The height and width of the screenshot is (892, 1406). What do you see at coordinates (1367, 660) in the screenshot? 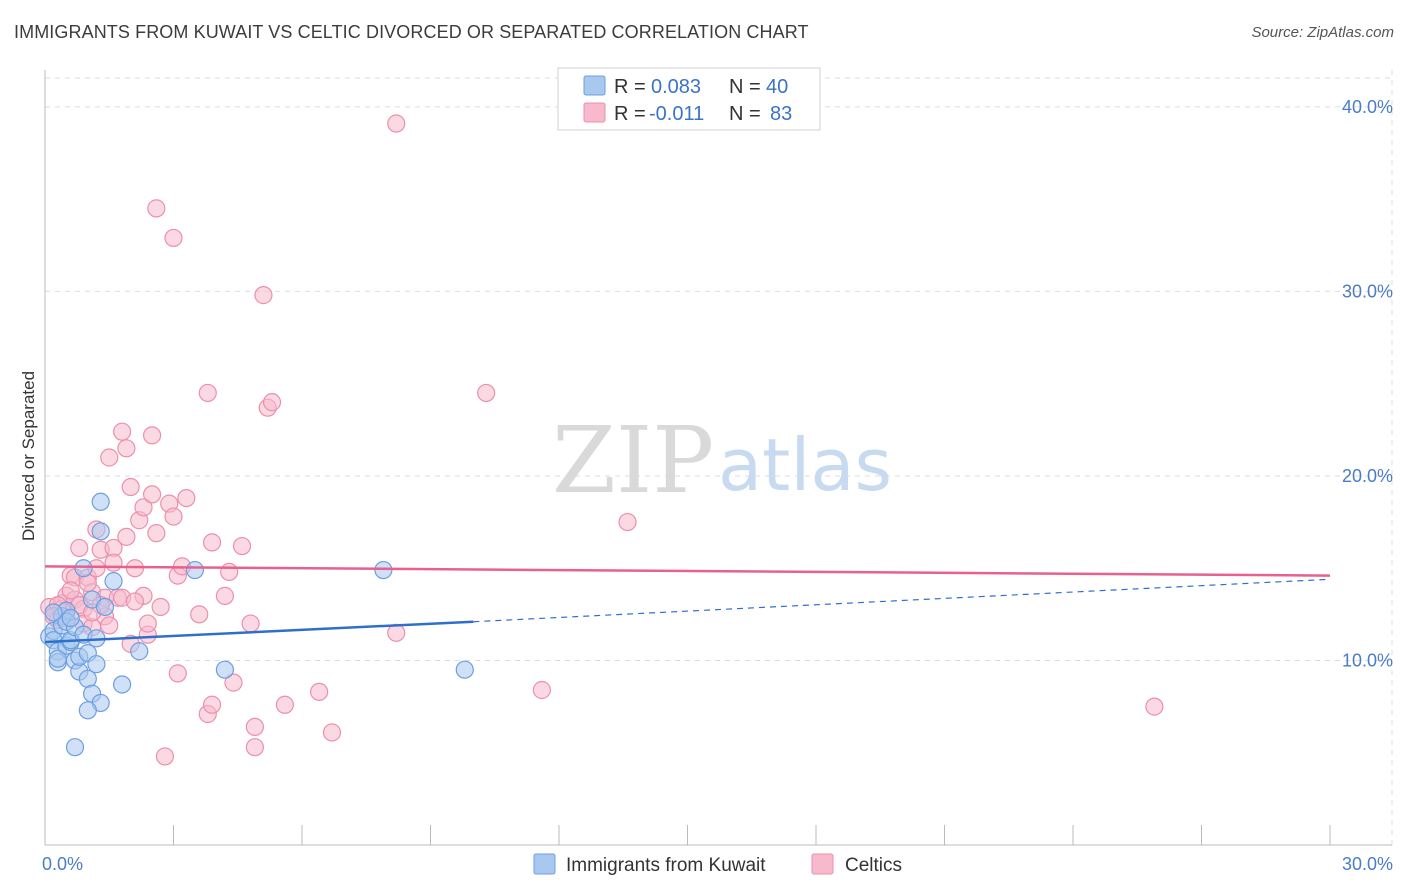
I see `y-tick-label-0: 10.0%` at bounding box center [1367, 660].